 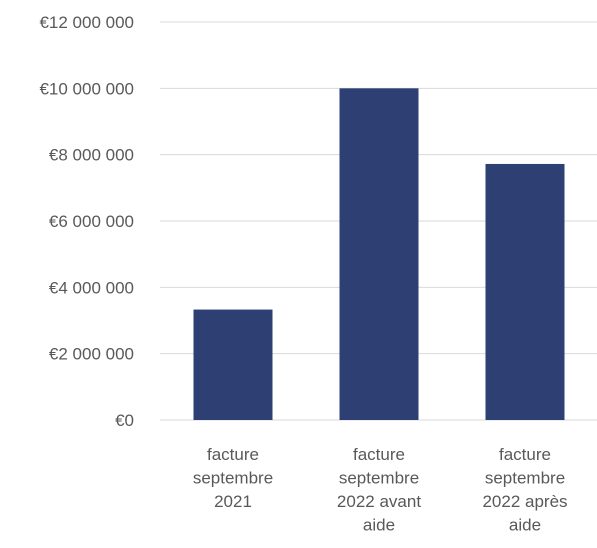 I want to click on y-tick-label: €12 000 000, so click(x=86, y=22).